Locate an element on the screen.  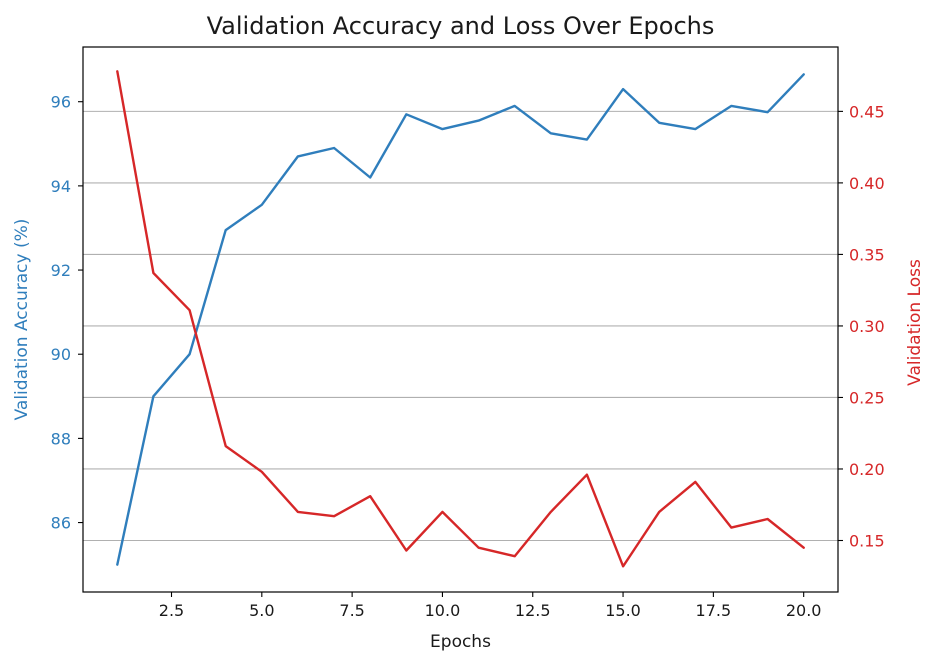
x-tick-label: 5.0 is located at coordinates (261, 610).